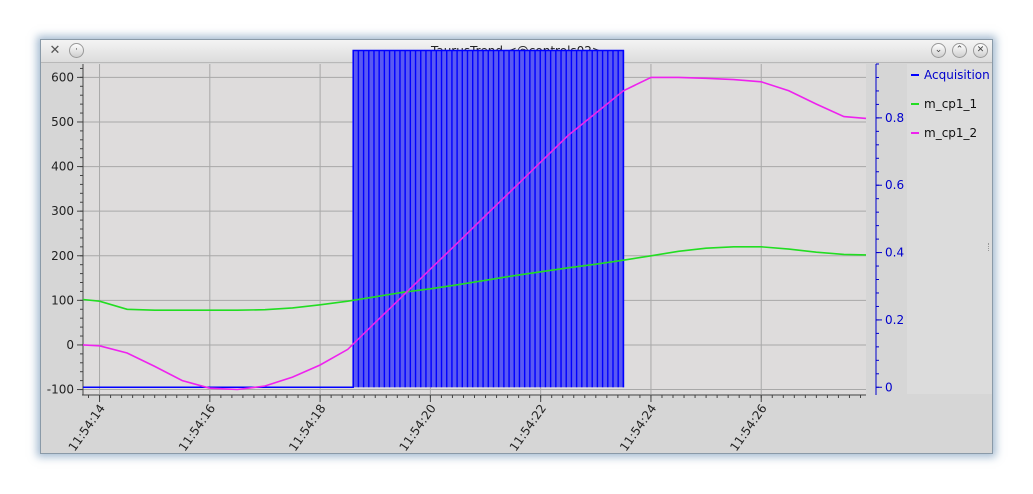  Describe the element at coordinates (307, 428) in the screenshot. I see `bottom-tick-label: 11:54:18` at that location.